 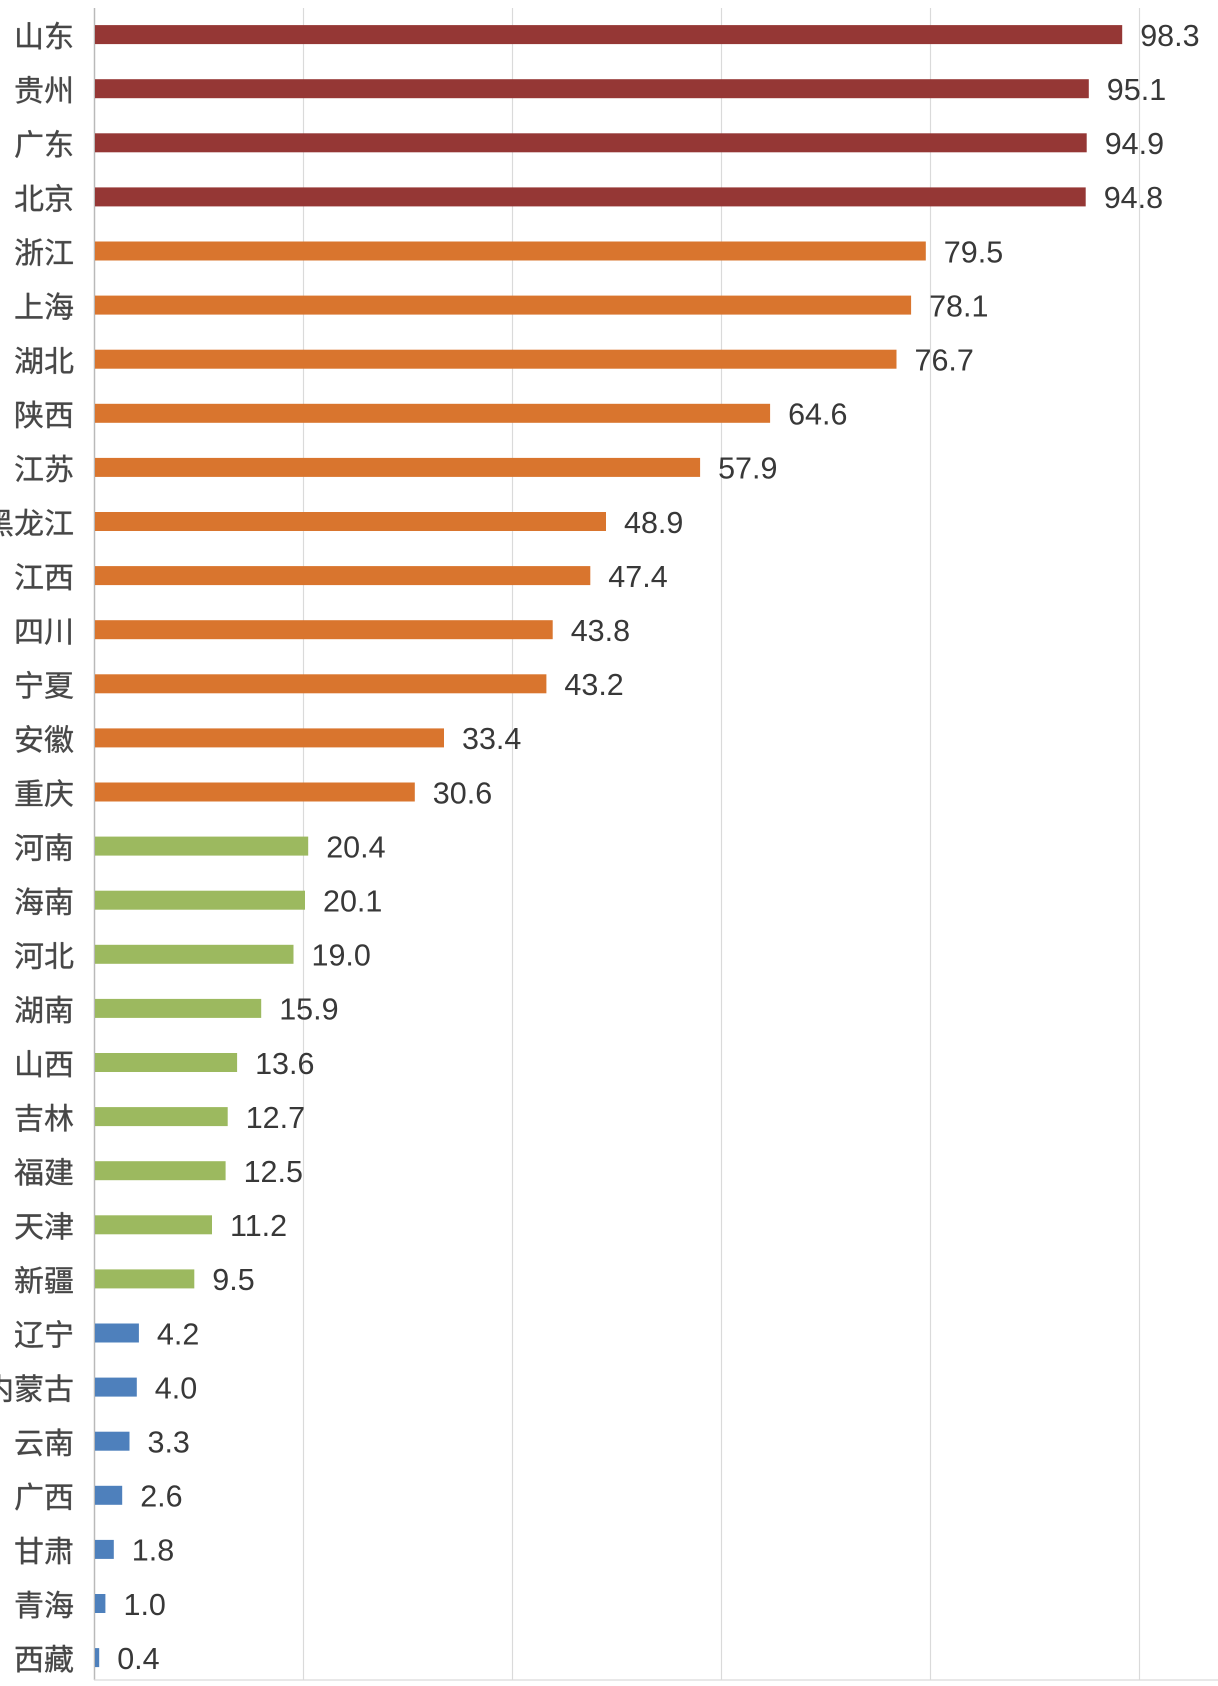 I want to click on svg-text: 33.4, so click(x=491, y=739).